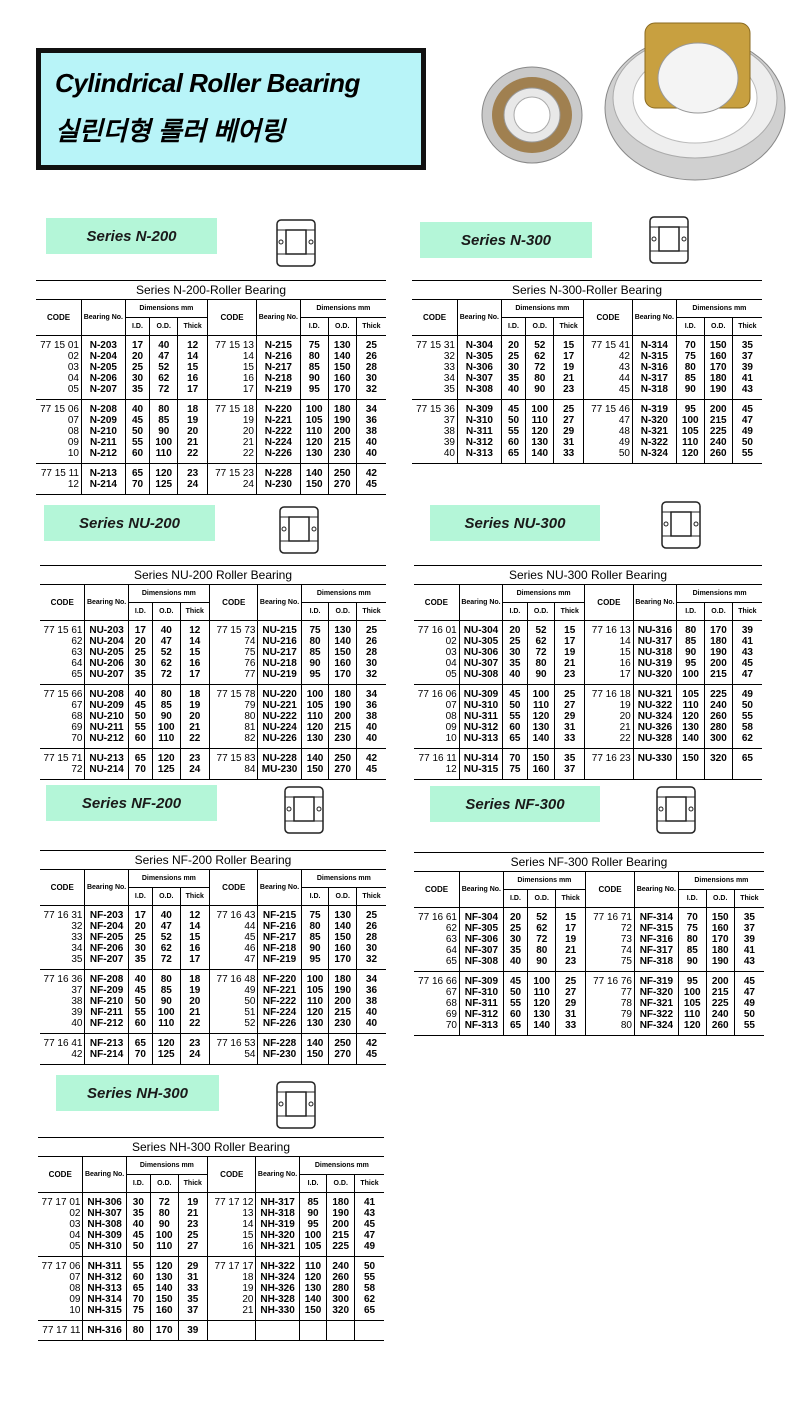  Describe the element at coordinates (140, 962) in the screenshot. I see `id-cell: 35` at that location.